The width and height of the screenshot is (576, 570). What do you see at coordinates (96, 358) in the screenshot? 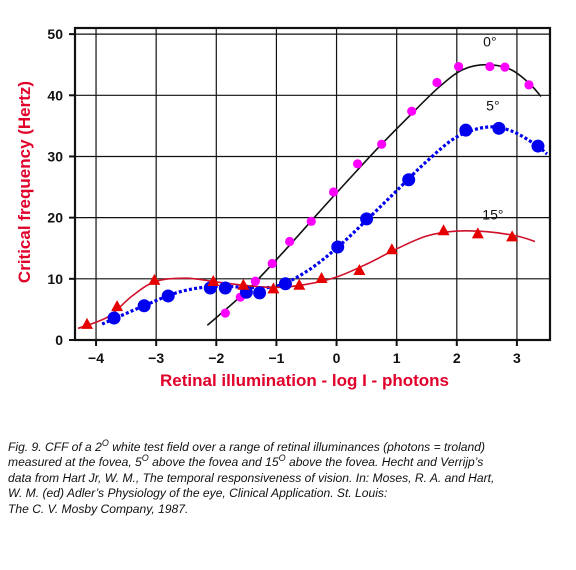
I see `x-tick-label: −4` at bounding box center [96, 358].